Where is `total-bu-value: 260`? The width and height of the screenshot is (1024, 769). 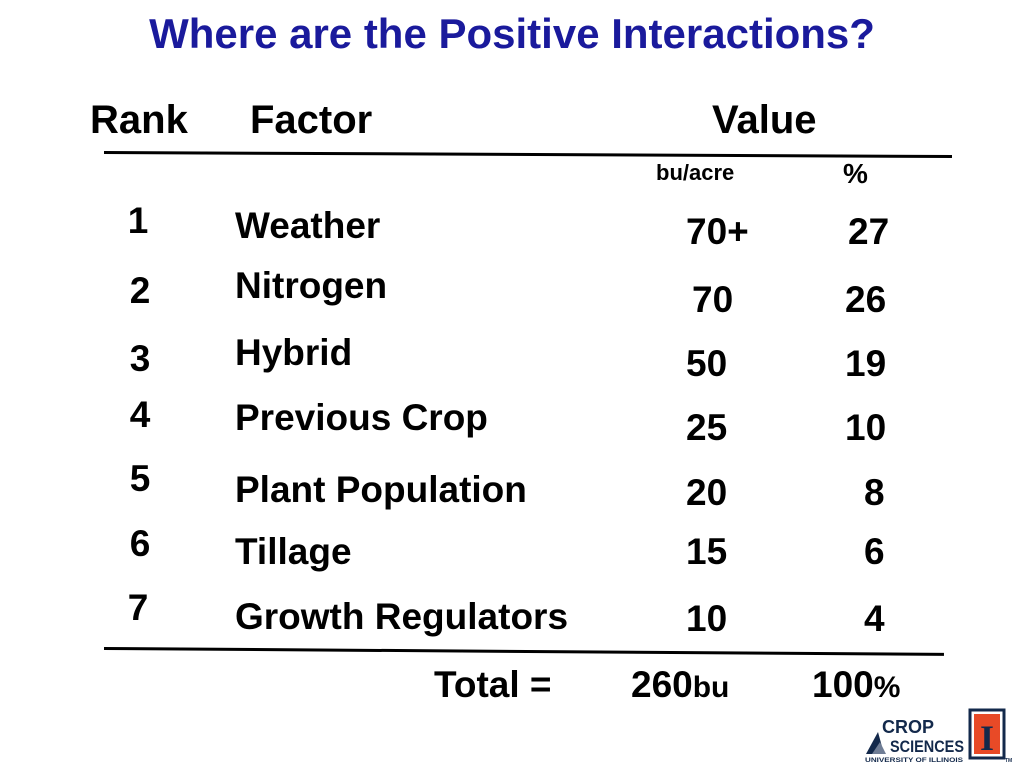 total-bu-value: 260 is located at coordinates (662, 684).